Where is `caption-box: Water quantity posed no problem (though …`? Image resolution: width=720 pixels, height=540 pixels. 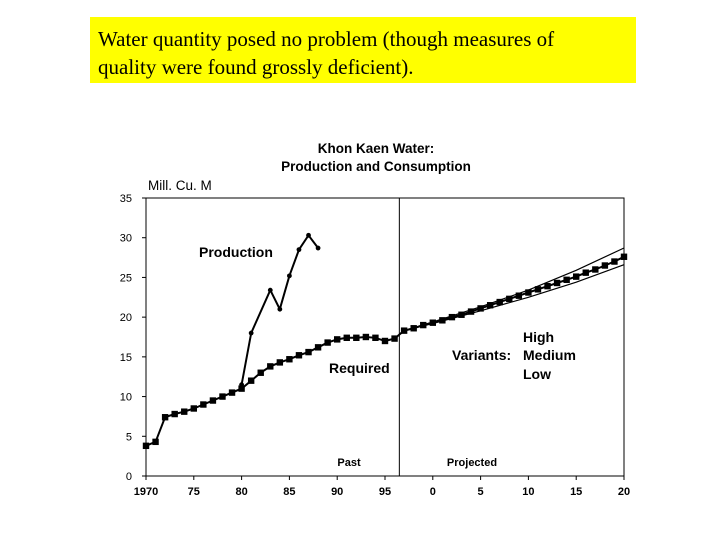 caption-box: Water quantity posed no problem (though … is located at coordinates (363, 50).